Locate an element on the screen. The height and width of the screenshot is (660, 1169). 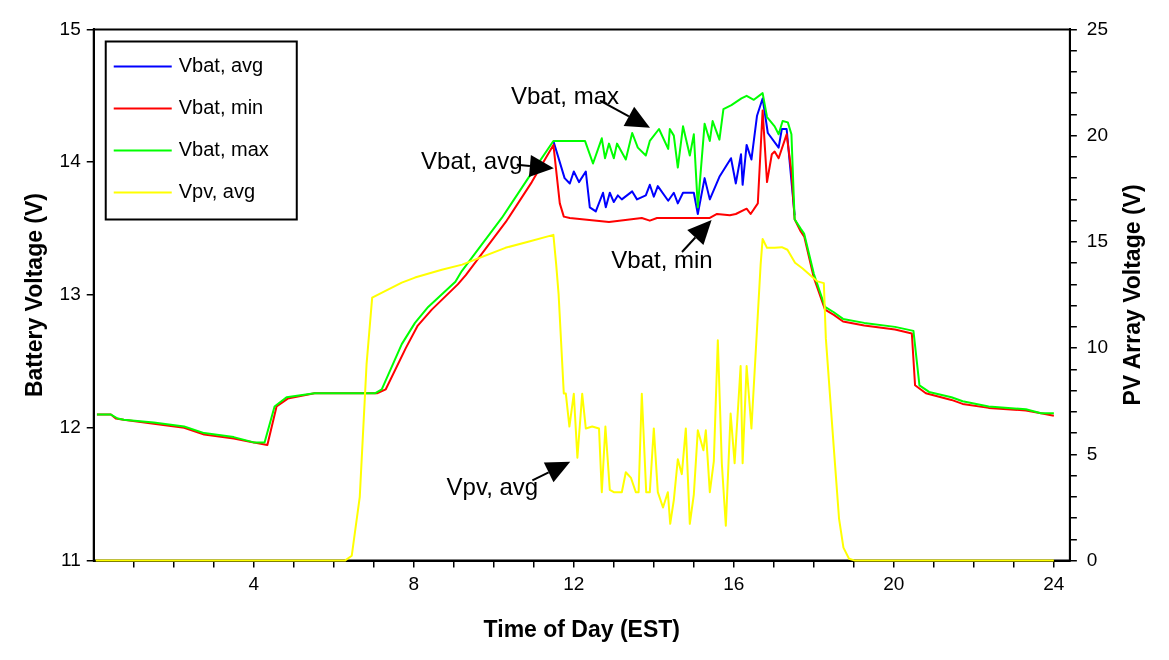
y2-tick-label: 15 is located at coordinates (1097, 241).